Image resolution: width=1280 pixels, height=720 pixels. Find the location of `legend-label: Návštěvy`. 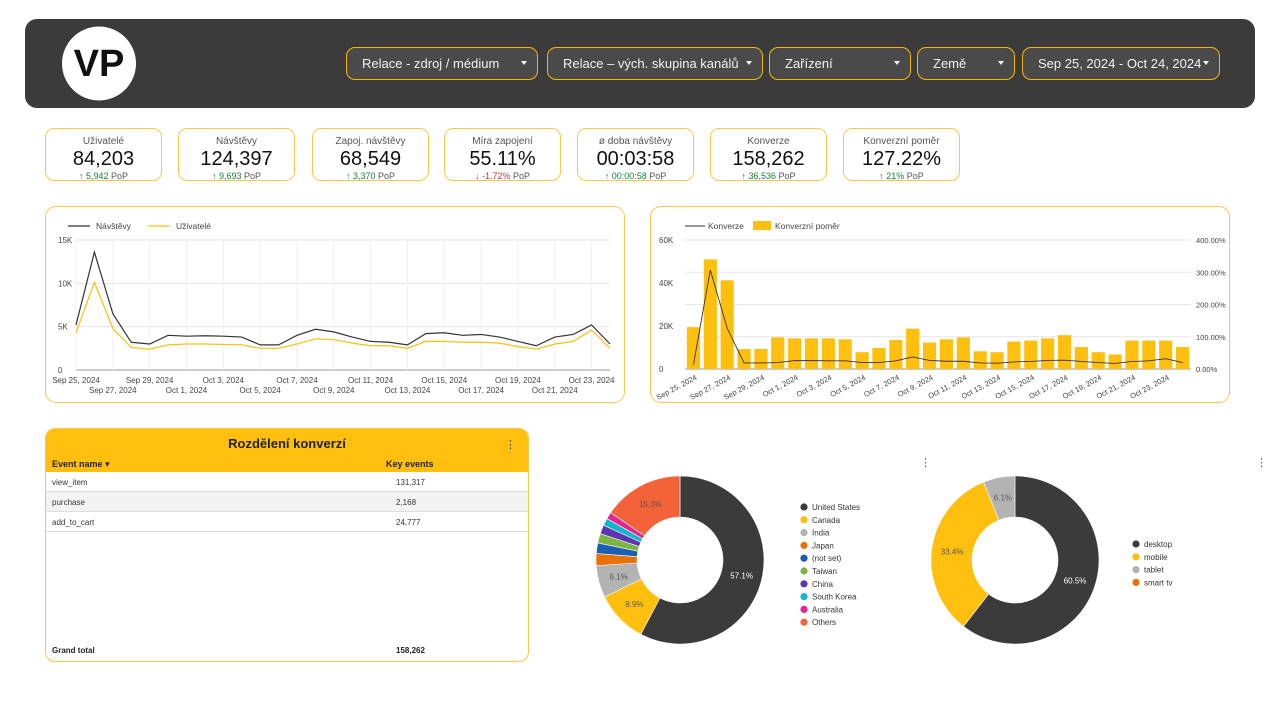

legend-label: Návštěvy is located at coordinates (114, 226).